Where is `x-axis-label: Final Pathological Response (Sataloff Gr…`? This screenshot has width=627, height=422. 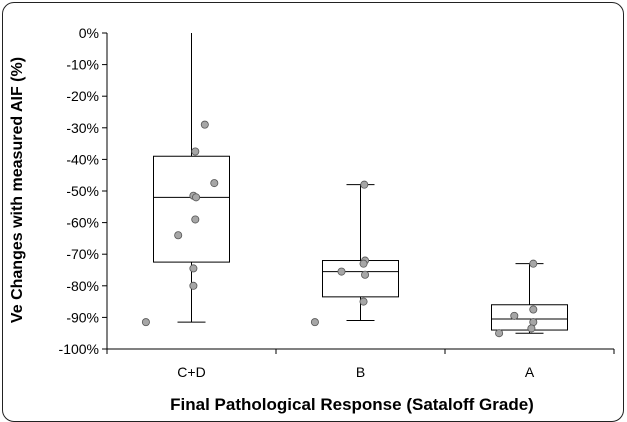 x-axis-label: Final Pathological Response (Sataloff Gr… is located at coordinates (352, 404).